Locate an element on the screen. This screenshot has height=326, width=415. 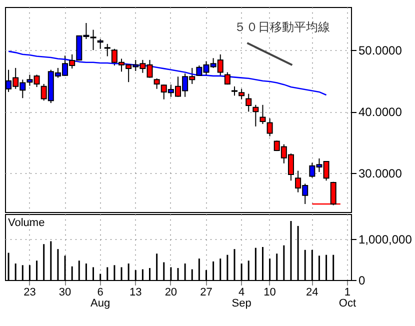
text: ５０日移動平均線 is located at coordinates (282, 27).